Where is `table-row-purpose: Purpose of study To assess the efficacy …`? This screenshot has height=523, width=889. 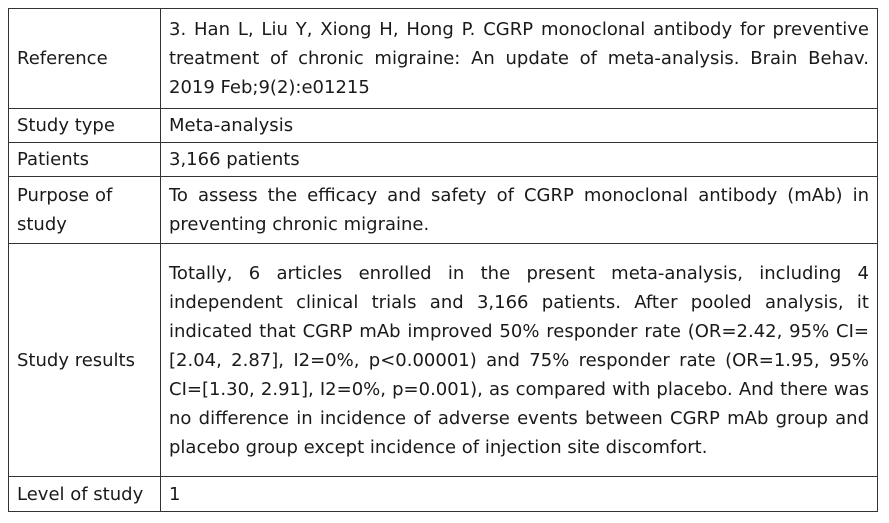
table-row-purpose: Purpose of study To assess the efficacy … is located at coordinates (443, 210).